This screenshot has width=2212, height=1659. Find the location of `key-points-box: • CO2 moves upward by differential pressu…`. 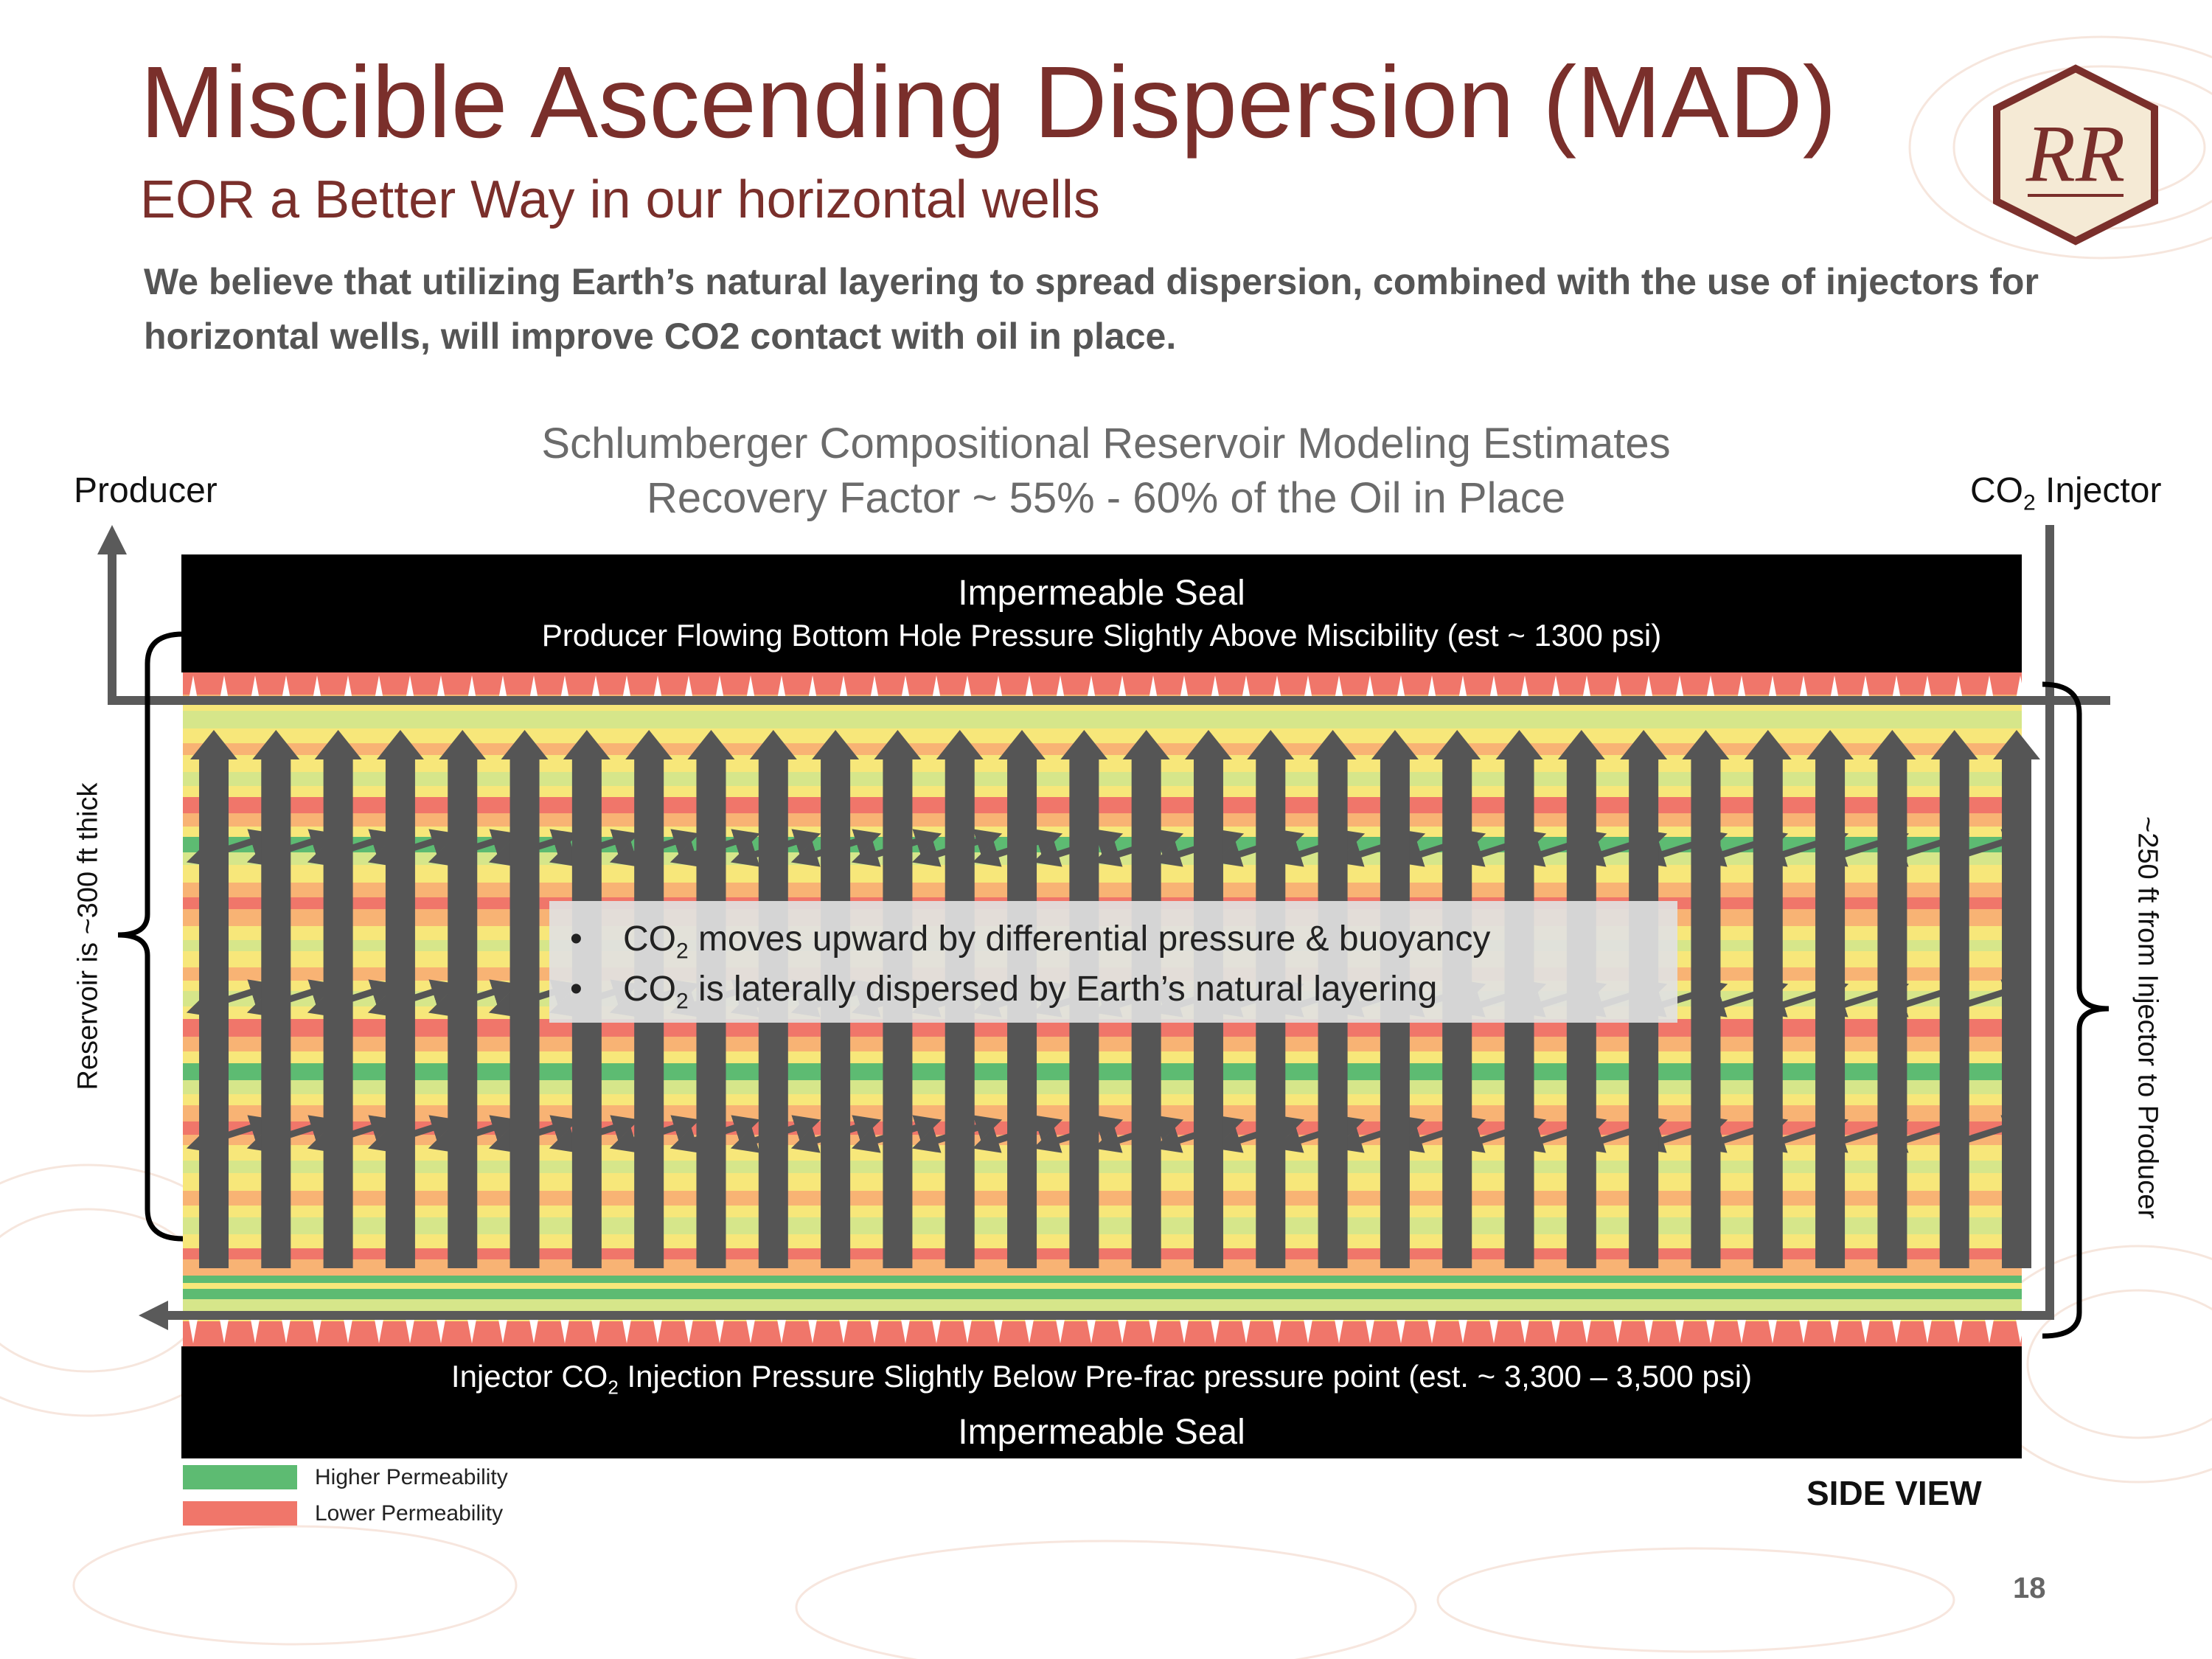

key-points-box: • CO2 moves upward by differential pressu… is located at coordinates (1113, 962).